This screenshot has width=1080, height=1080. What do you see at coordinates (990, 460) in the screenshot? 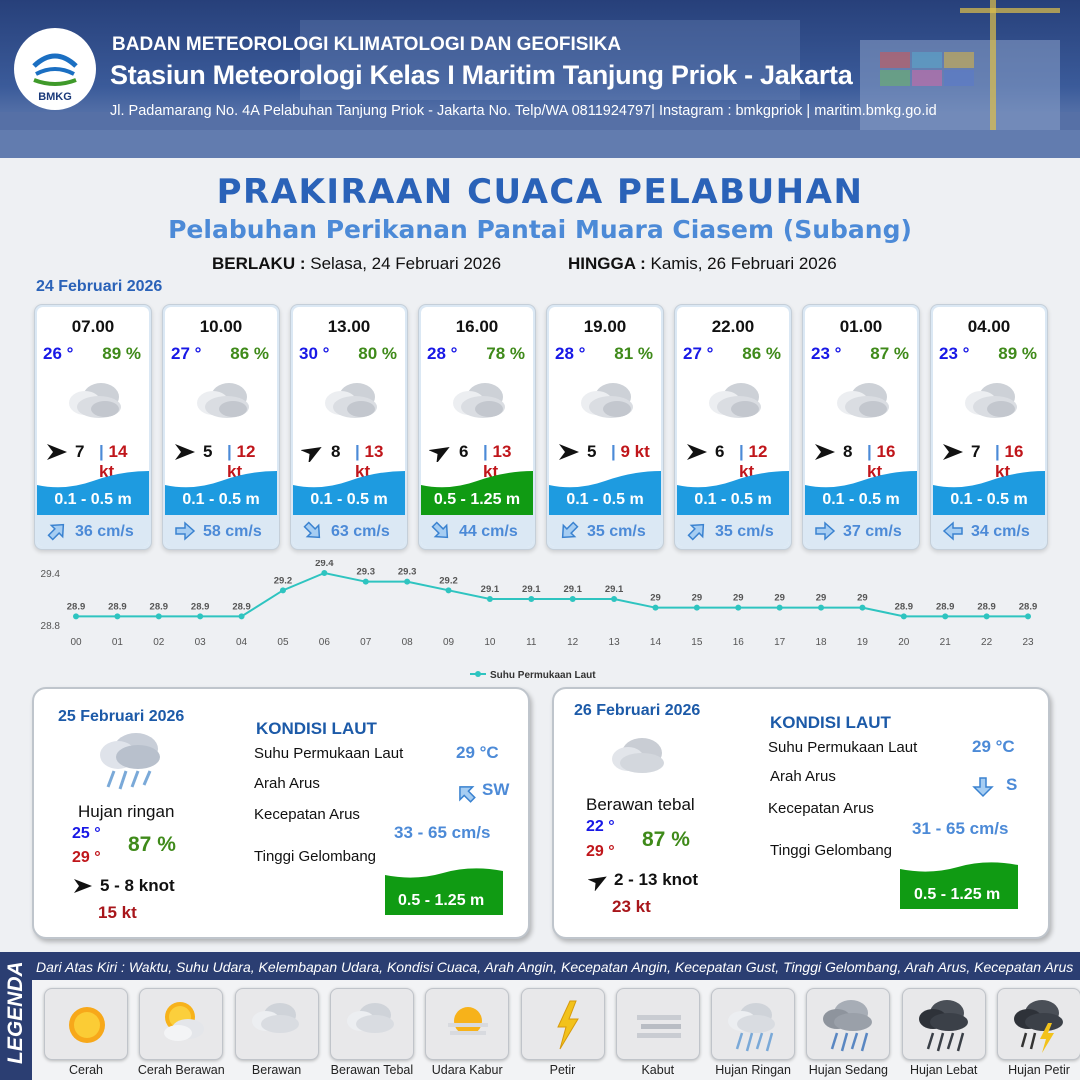
I see `card-wind: 7 | 16 kt` at bounding box center [990, 460].